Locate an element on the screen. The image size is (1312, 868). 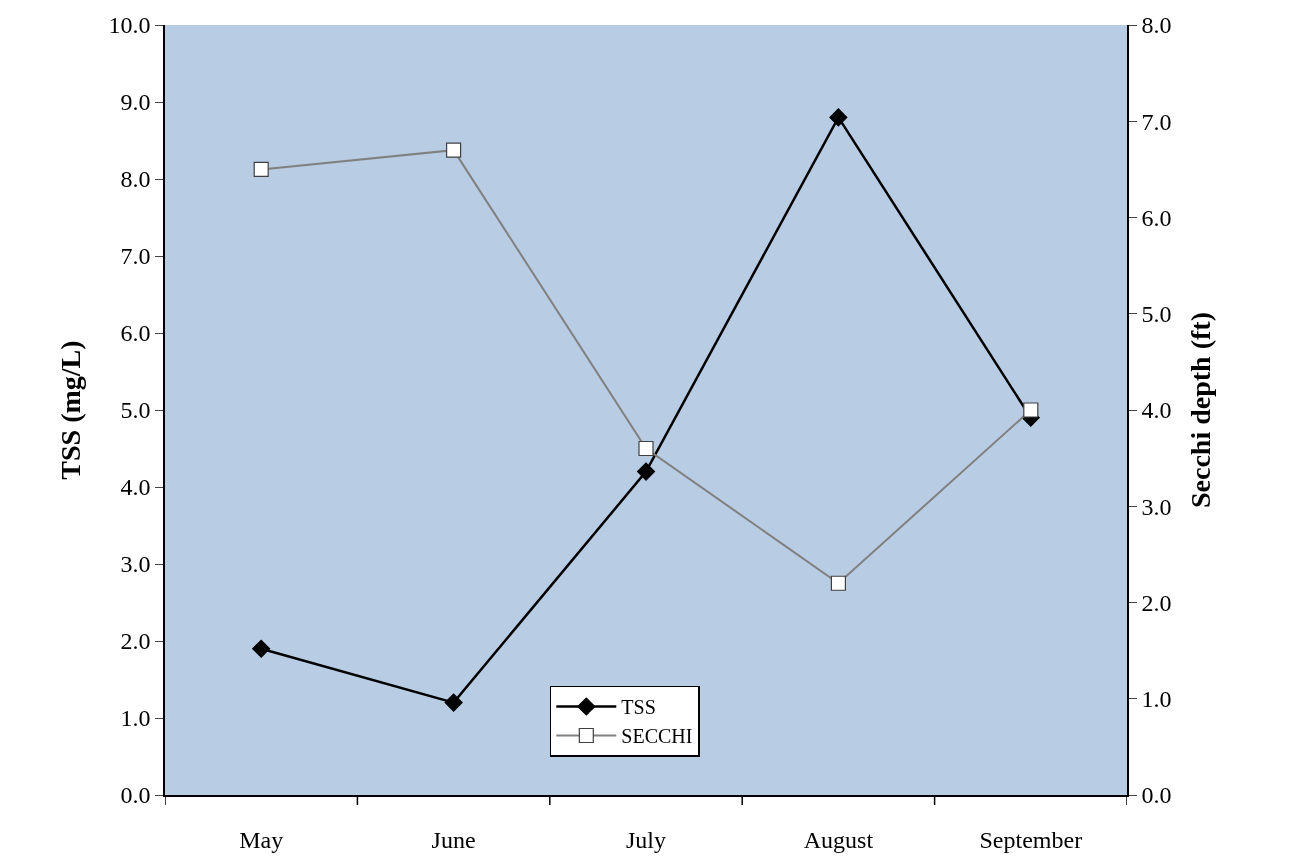
y2-tick-label: 5.0 is located at coordinates (1156, 314).